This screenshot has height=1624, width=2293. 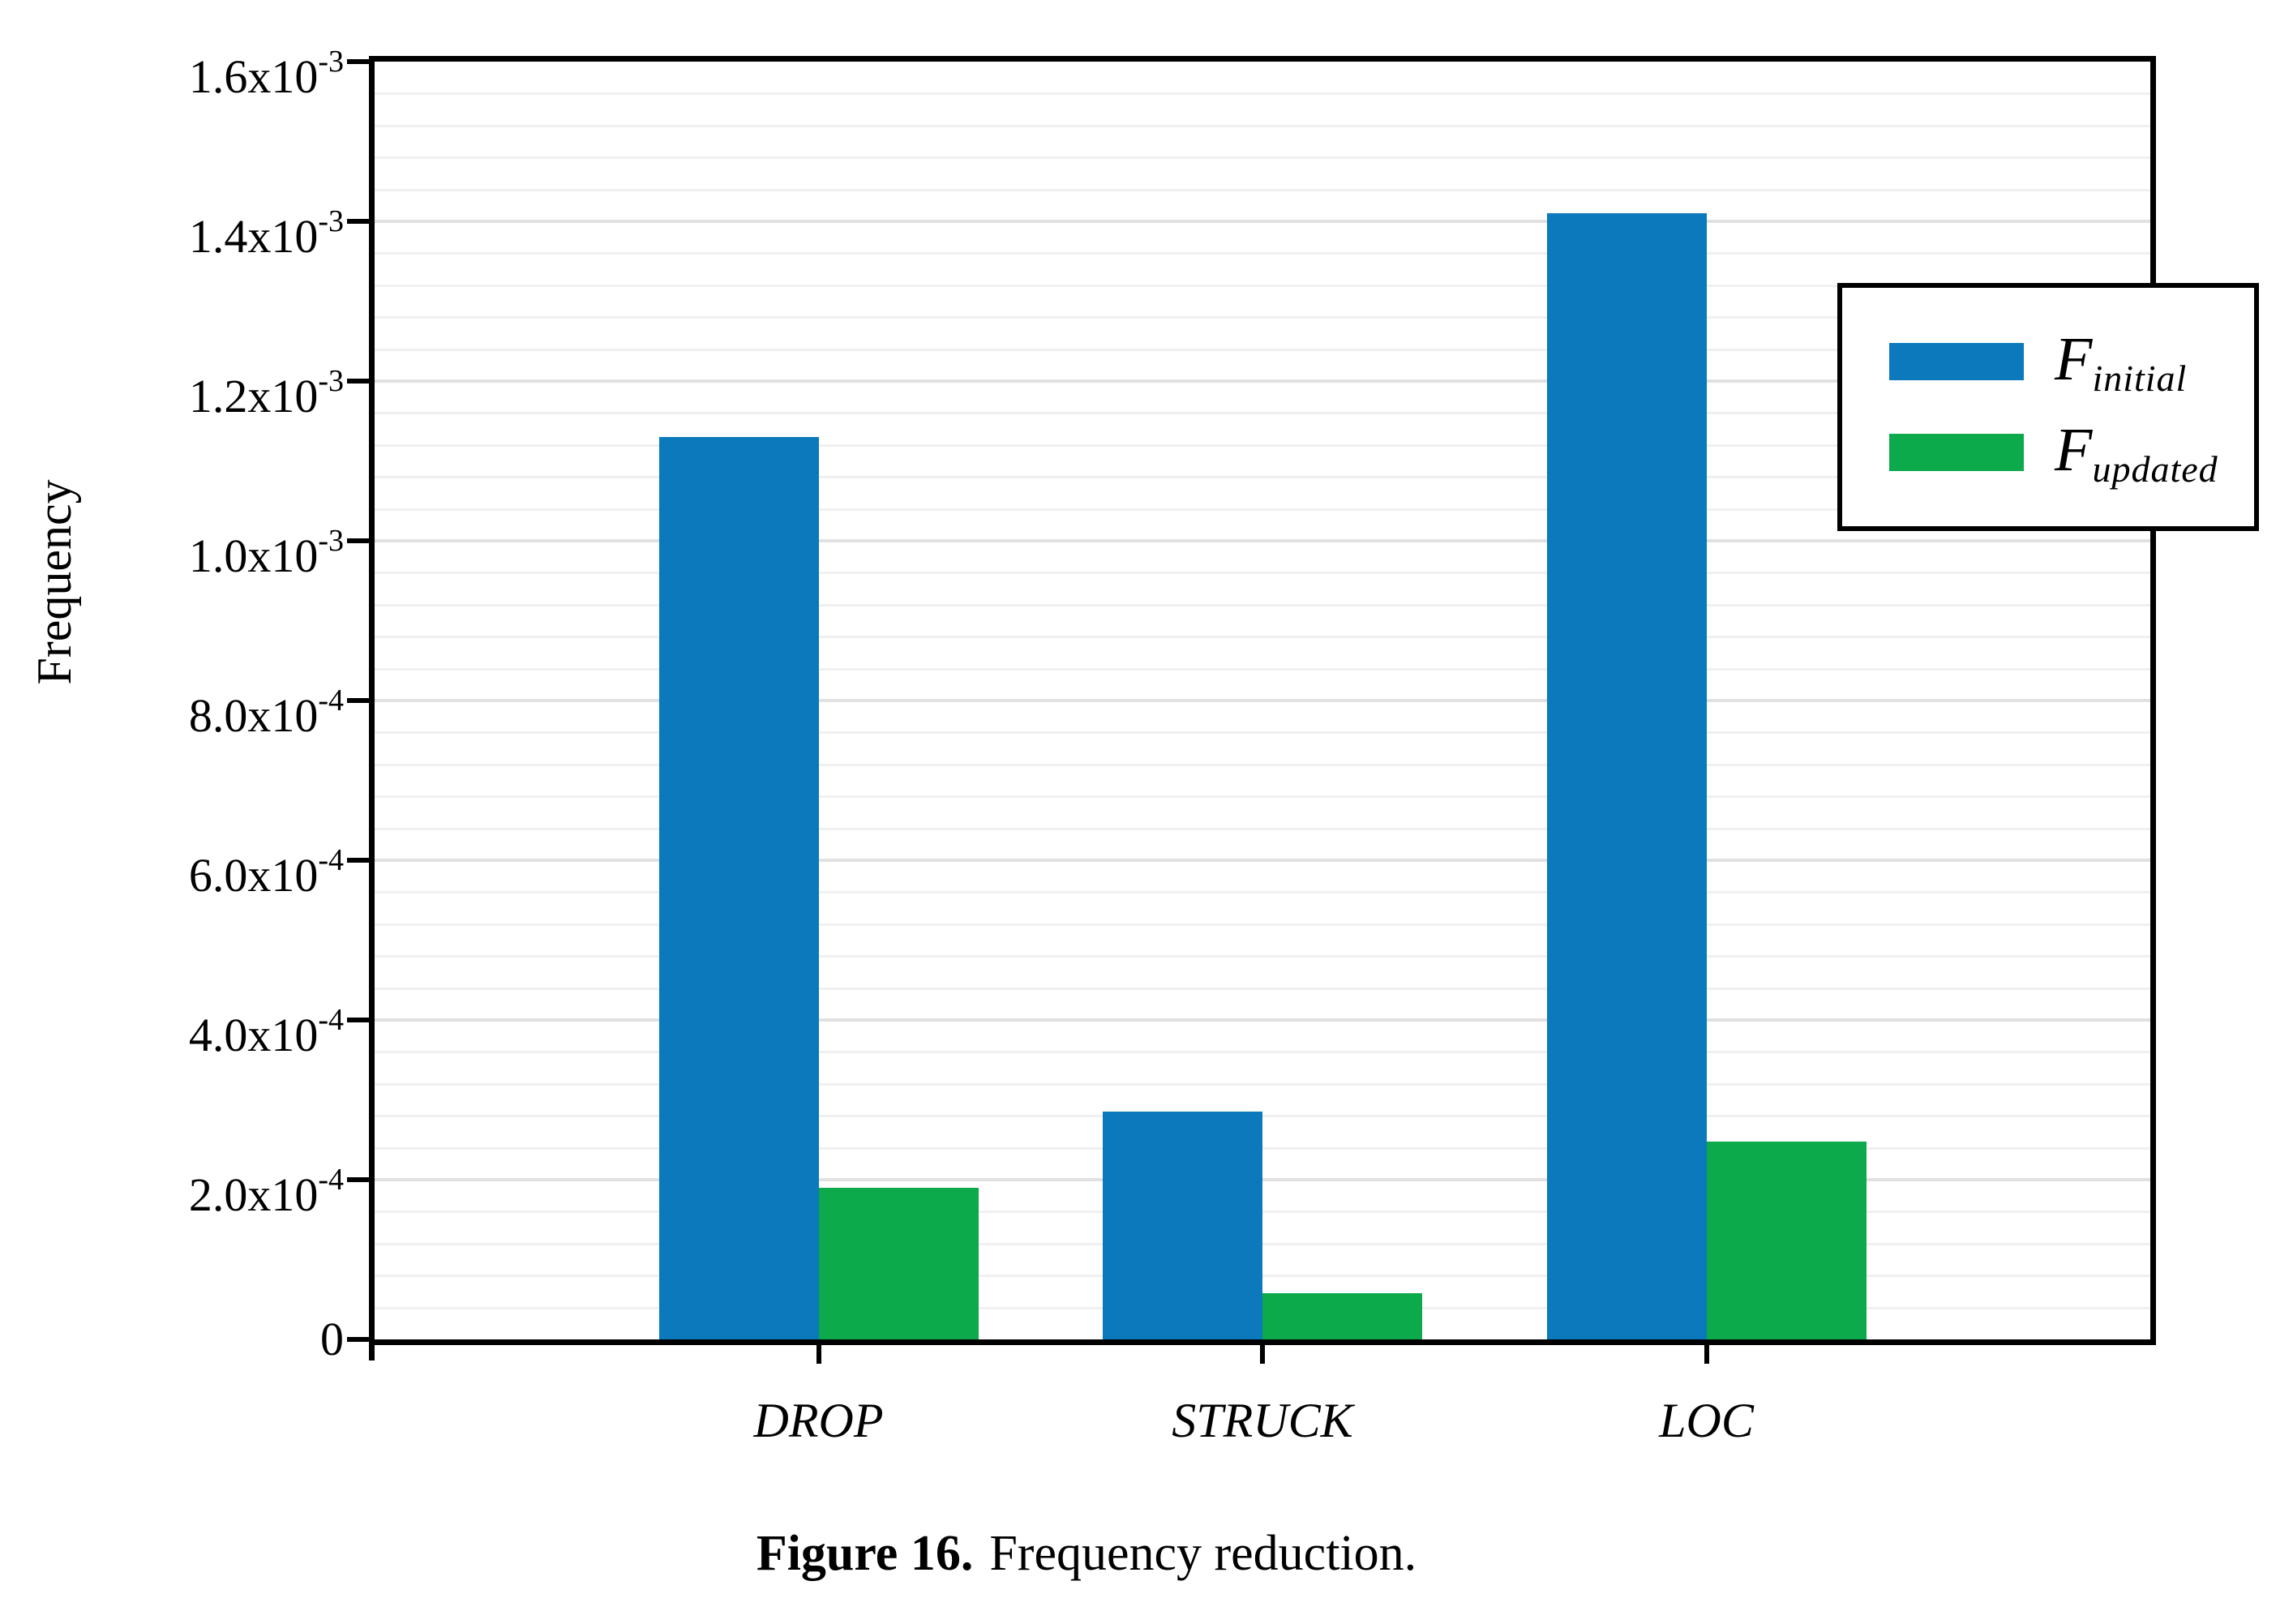 I want to click on caption-text: Frequency reduction., so click(x=1203, y=1554).